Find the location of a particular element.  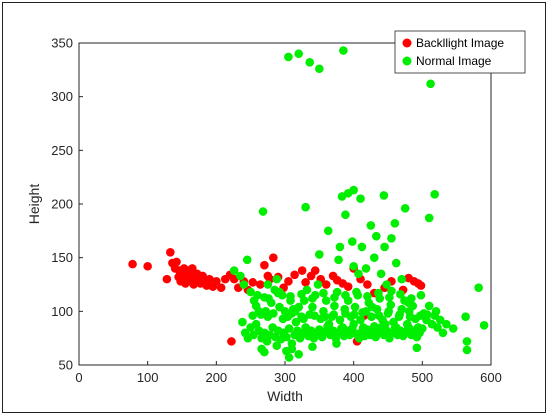

x-tick-label: 600 is located at coordinates (491, 377).